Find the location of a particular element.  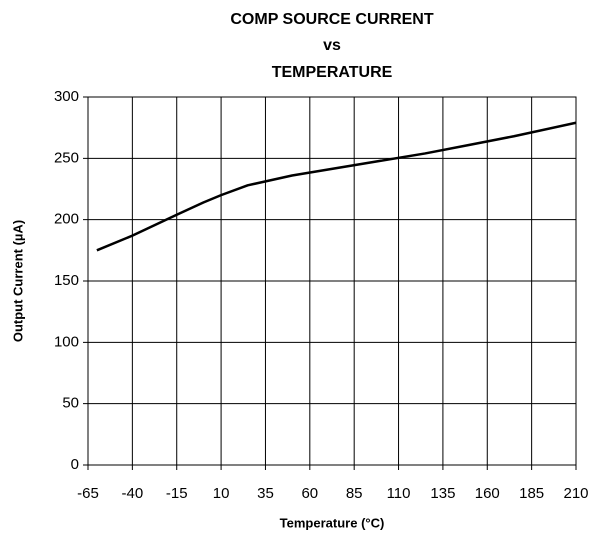

chart-title: vs is located at coordinates (332, 45).